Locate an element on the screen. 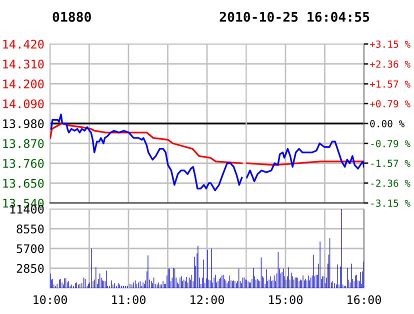 The width and height of the screenshot is (414, 314). y-tick-label: 13.980 is located at coordinates (23, 123).